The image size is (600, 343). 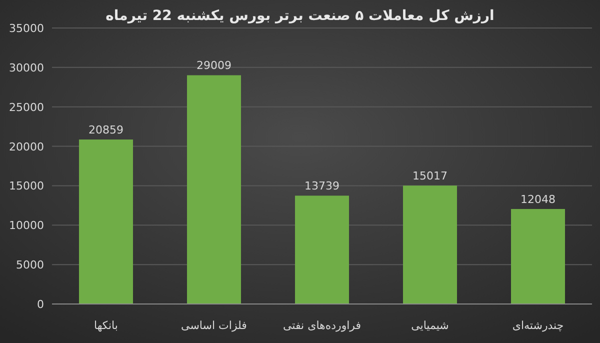 I want to click on y-tick-label: 30000, so click(x=26, y=67).